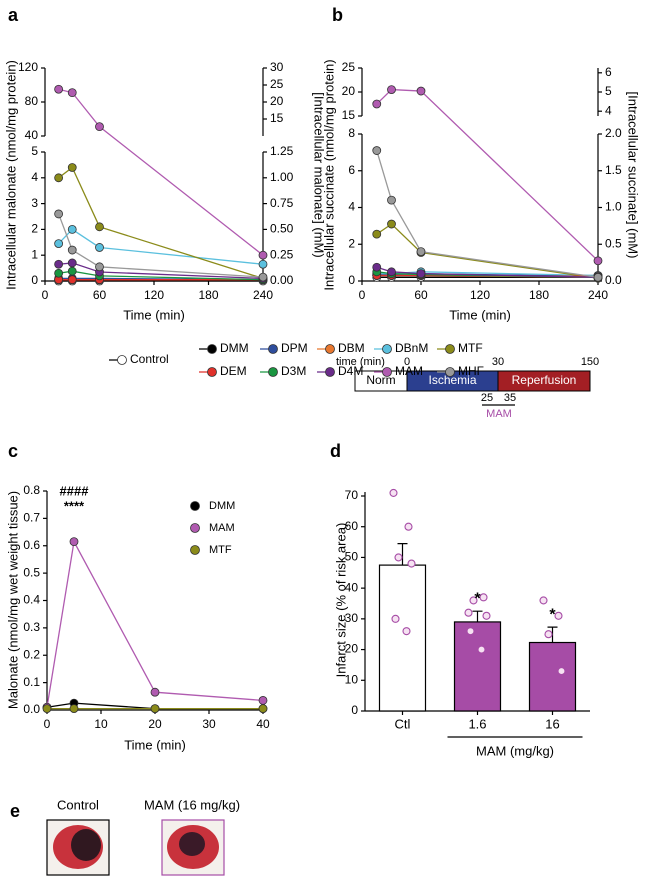 Image resolution: width=645 pixels, height=882 pixels. Describe the element at coordinates (282, 203) in the screenshot. I see `y-tick-label: 0.75` at that location.